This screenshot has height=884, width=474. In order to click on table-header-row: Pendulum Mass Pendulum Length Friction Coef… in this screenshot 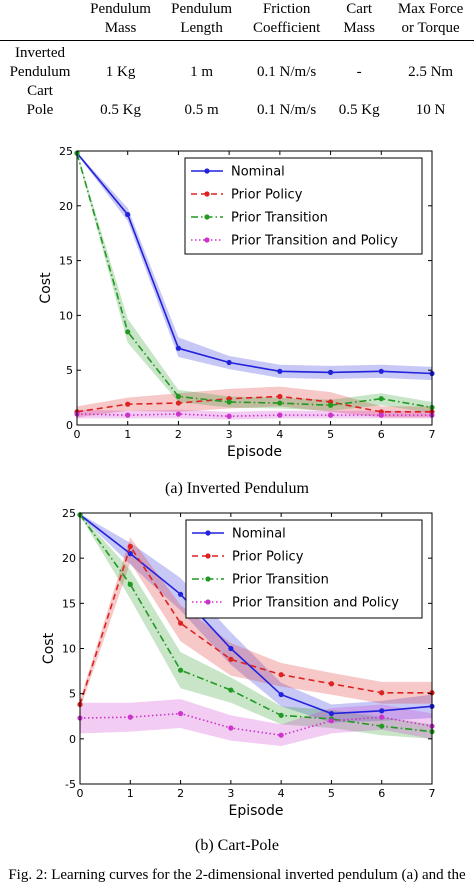, I will do `click(237, 20)`.